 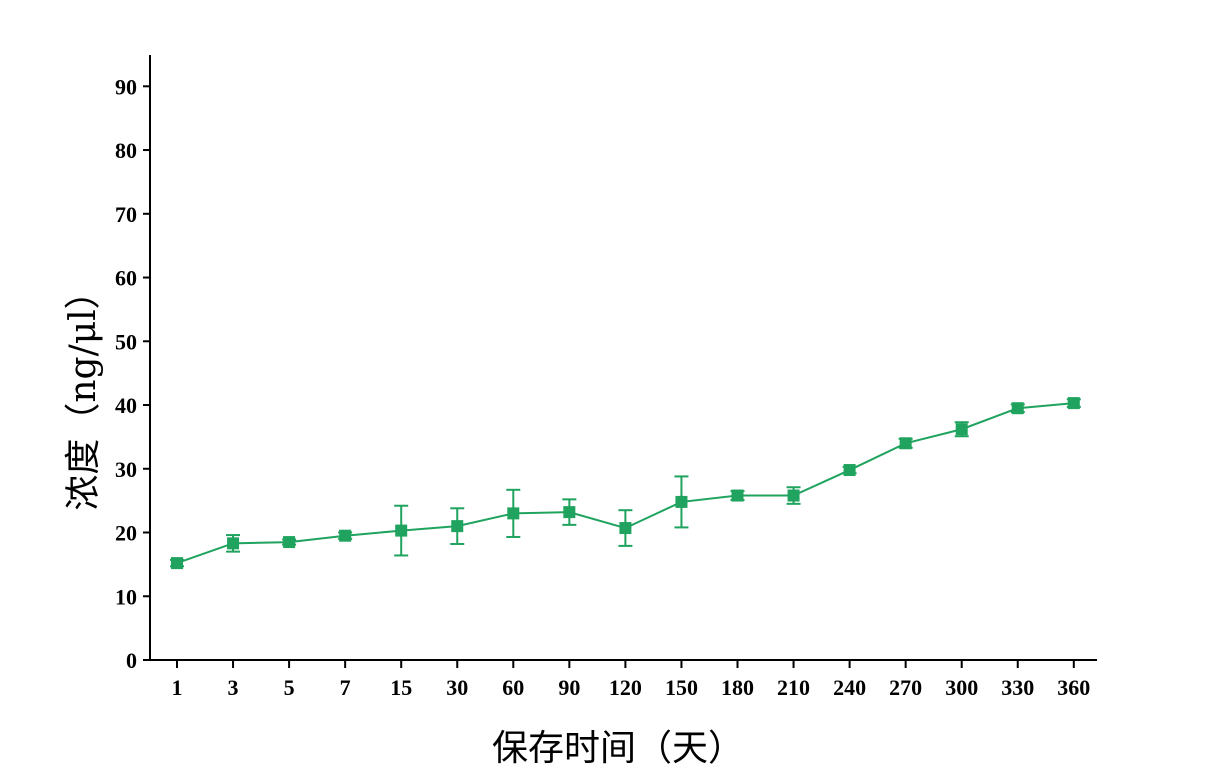 I want to click on x-tick-label: 1, so click(x=177, y=687).